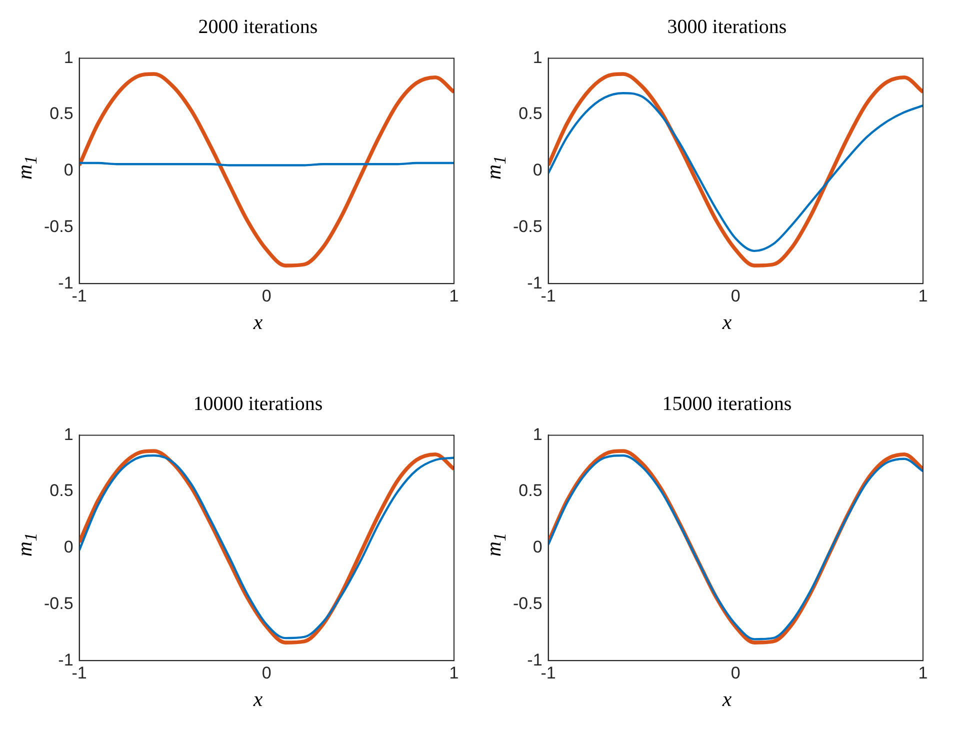 The image size is (954, 754). What do you see at coordinates (258, 404) in the screenshot?
I see `chart-title: 10000 iterations` at bounding box center [258, 404].